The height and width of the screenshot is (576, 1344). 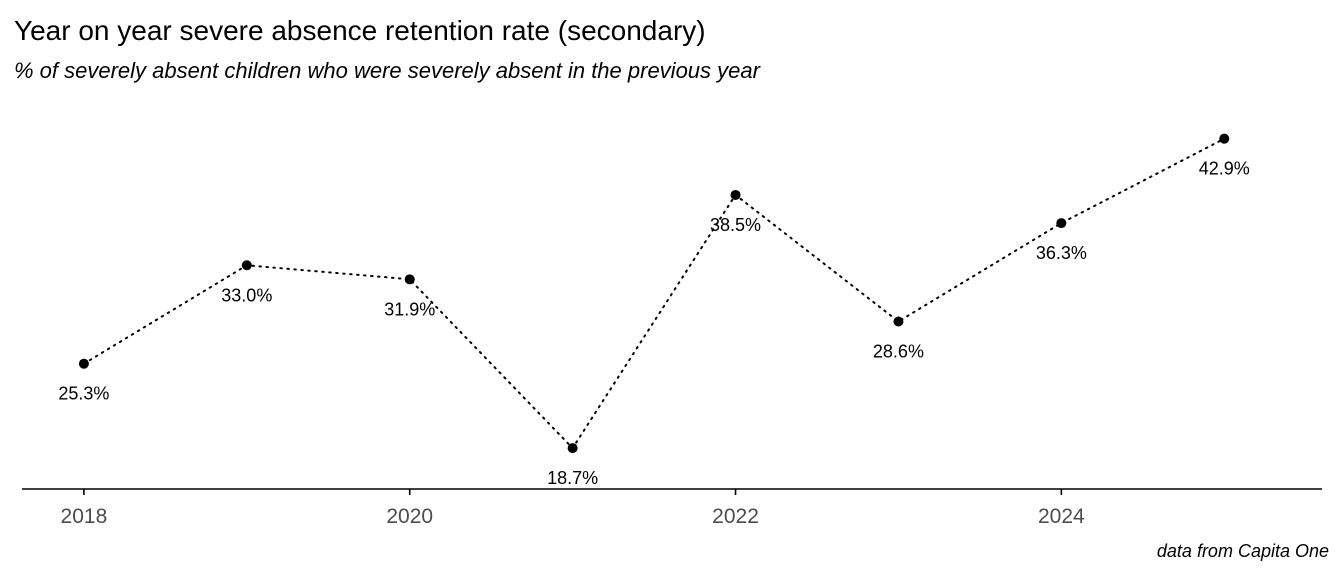 I want to click on data-label: 42.9%, so click(x=1224, y=169).